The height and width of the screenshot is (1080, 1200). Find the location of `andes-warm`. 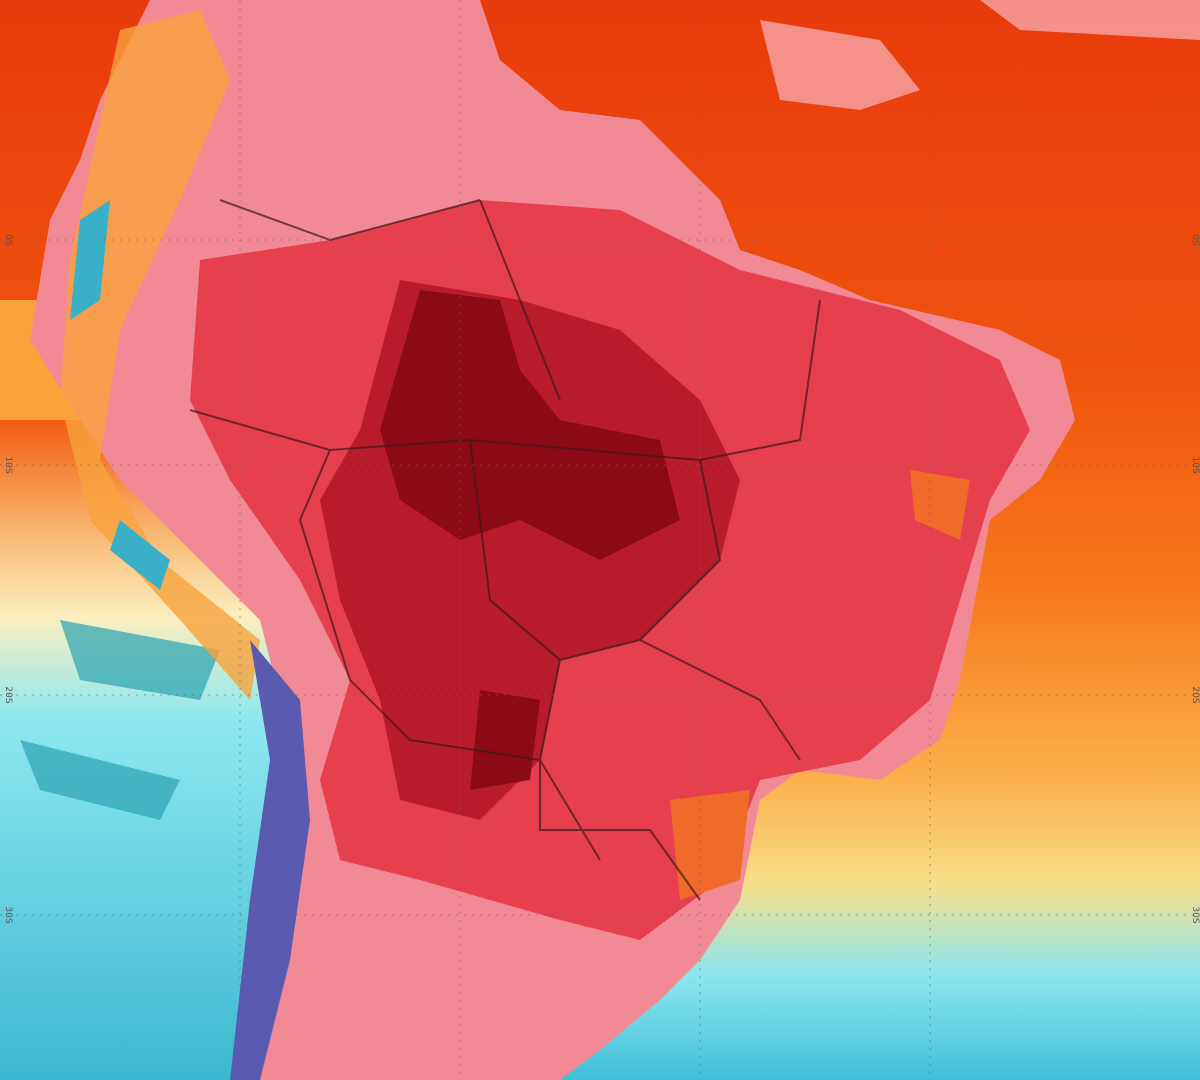

andes-warm is located at coordinates (160, 355).